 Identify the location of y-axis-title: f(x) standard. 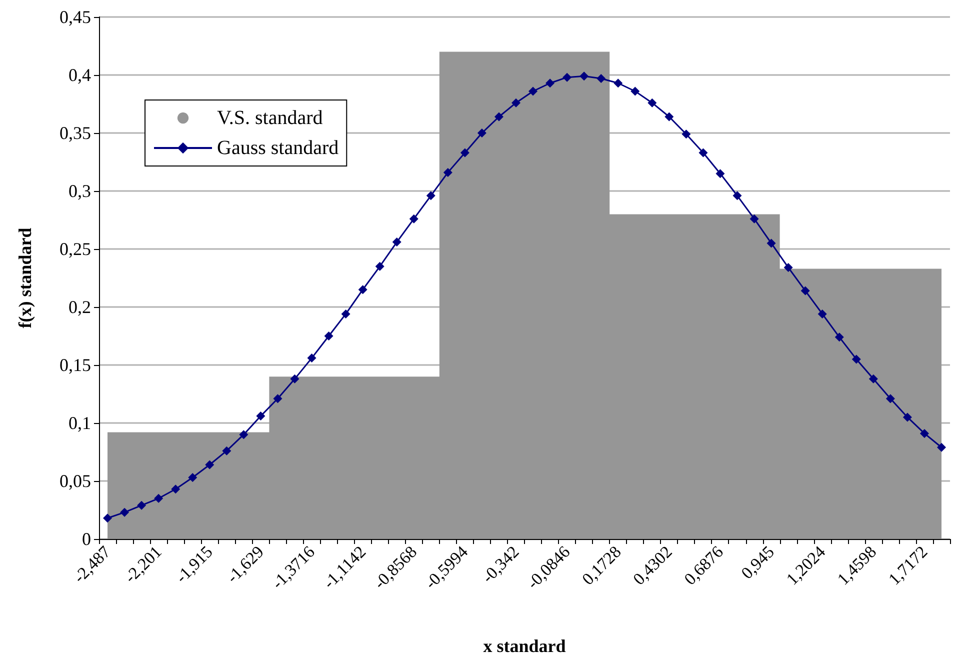
(25, 278).